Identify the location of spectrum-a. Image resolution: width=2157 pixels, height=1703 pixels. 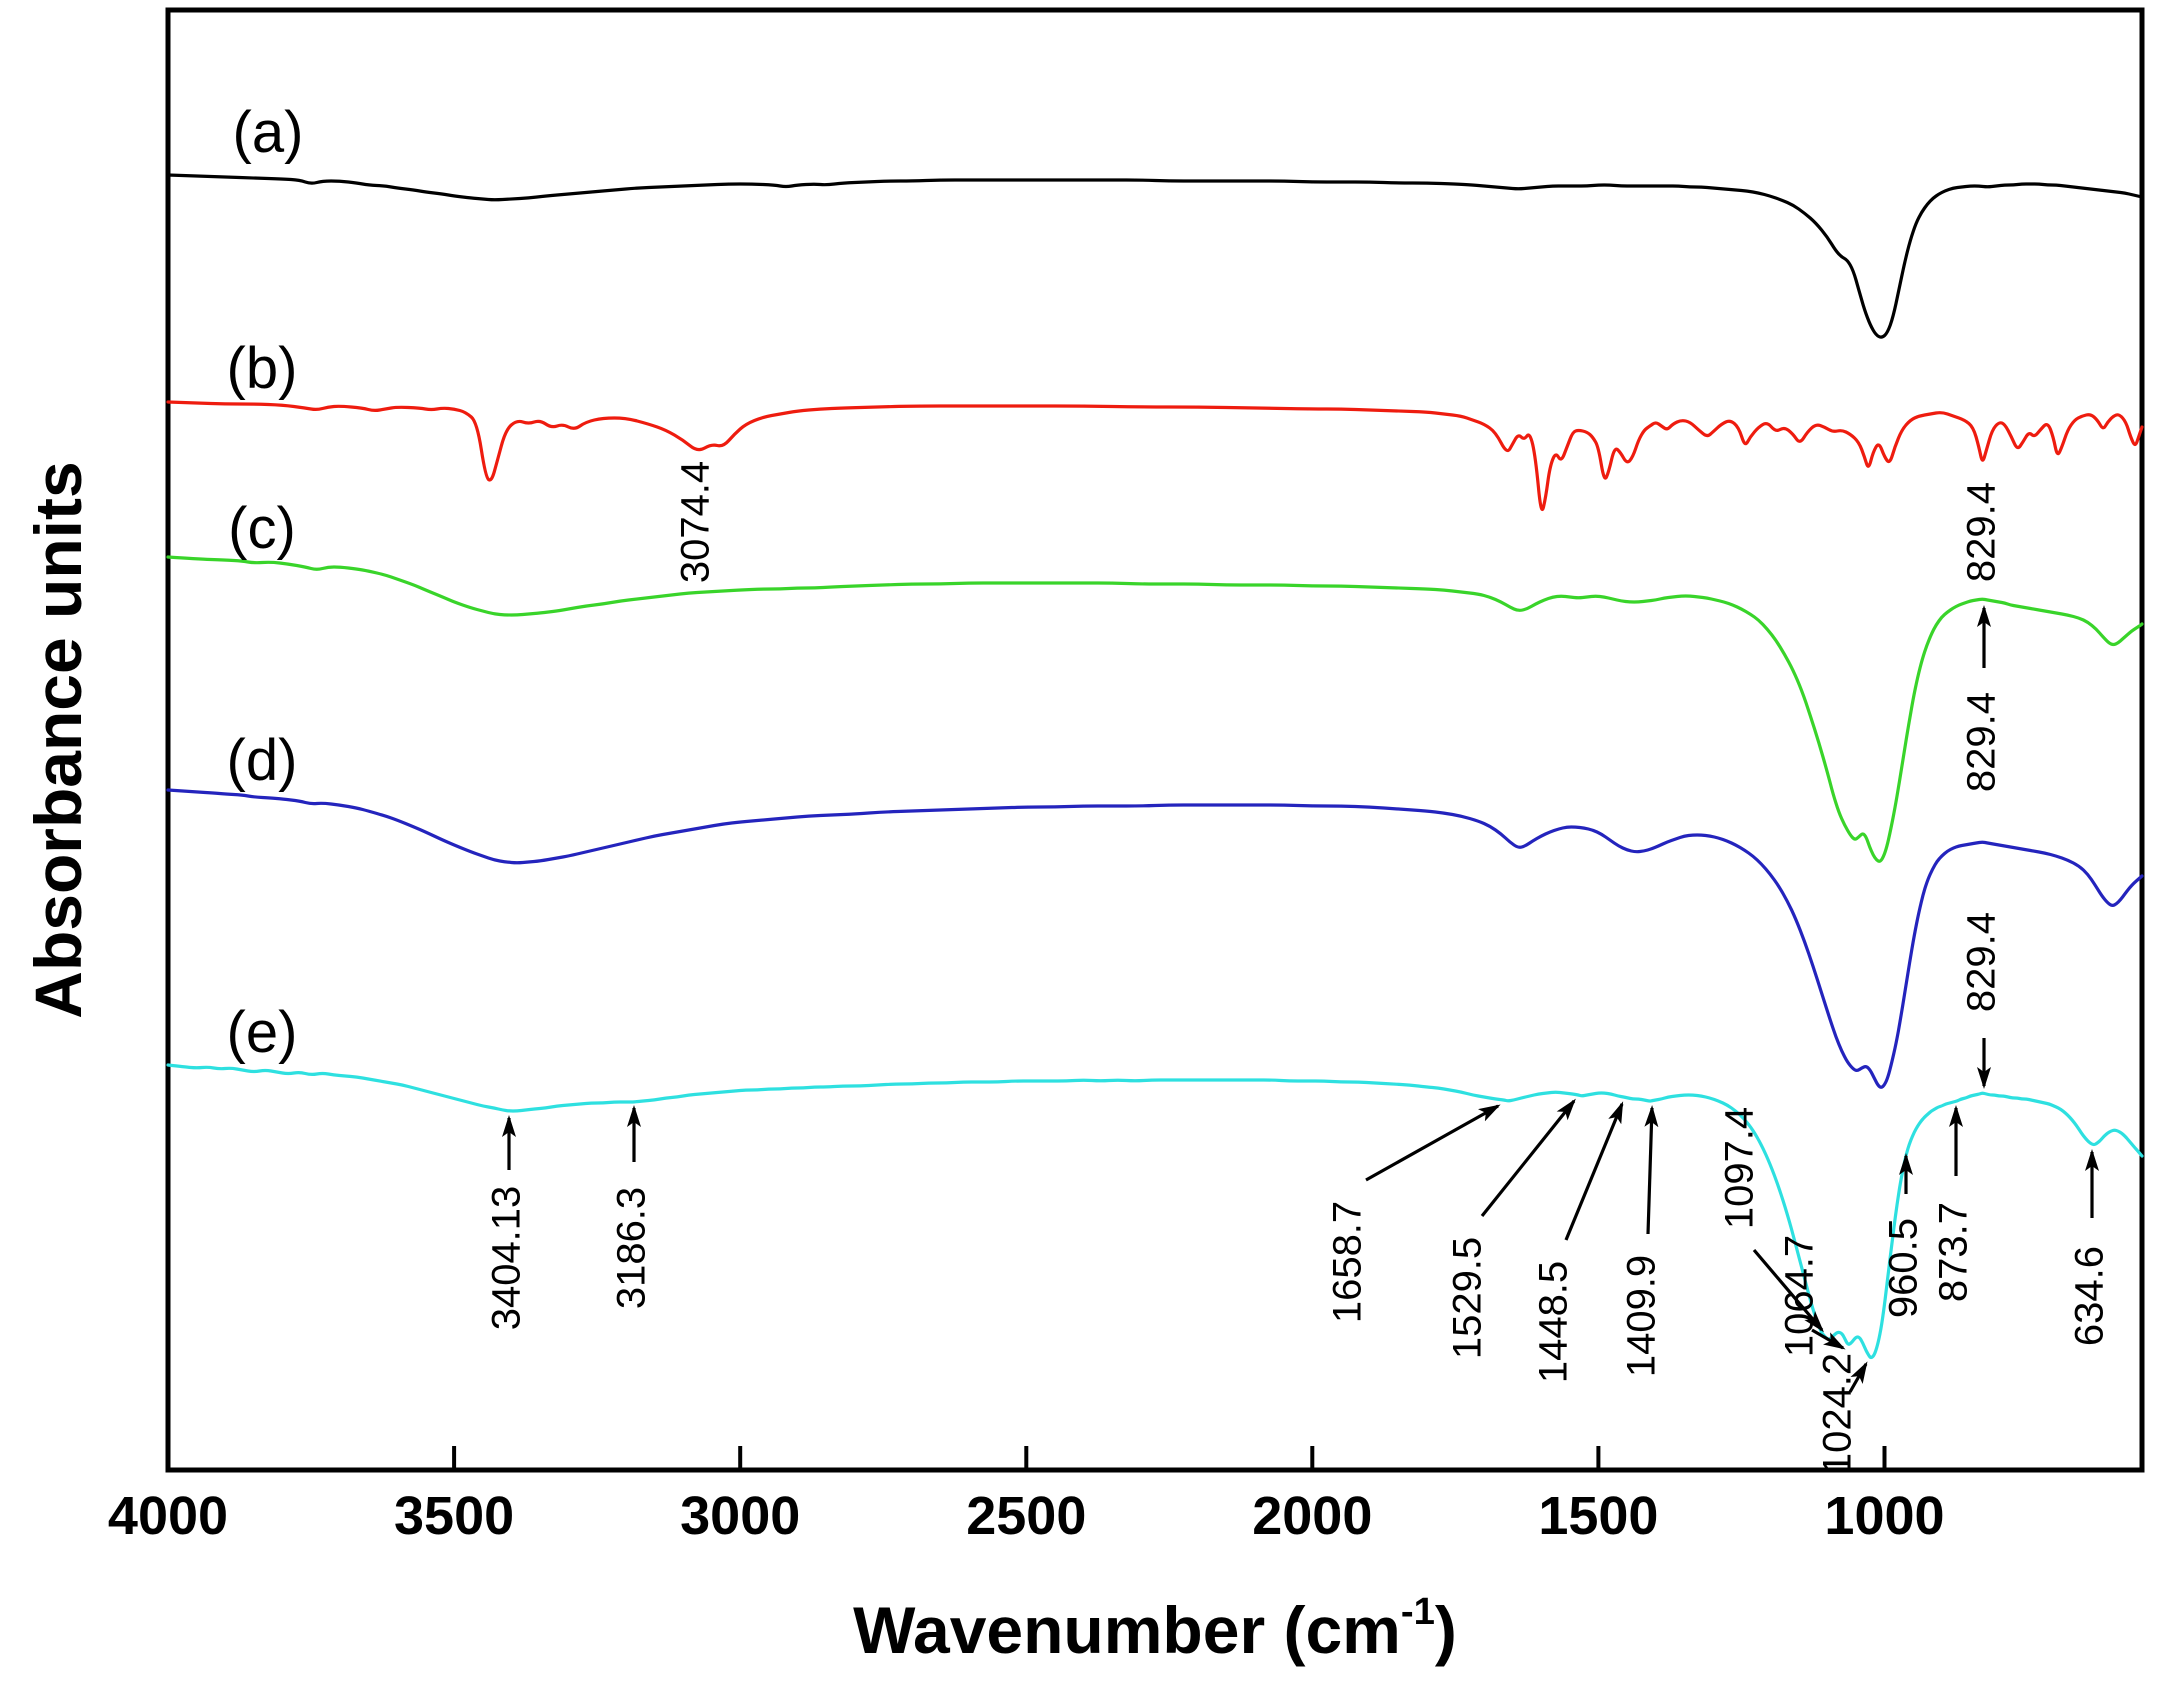
(1155, 256).